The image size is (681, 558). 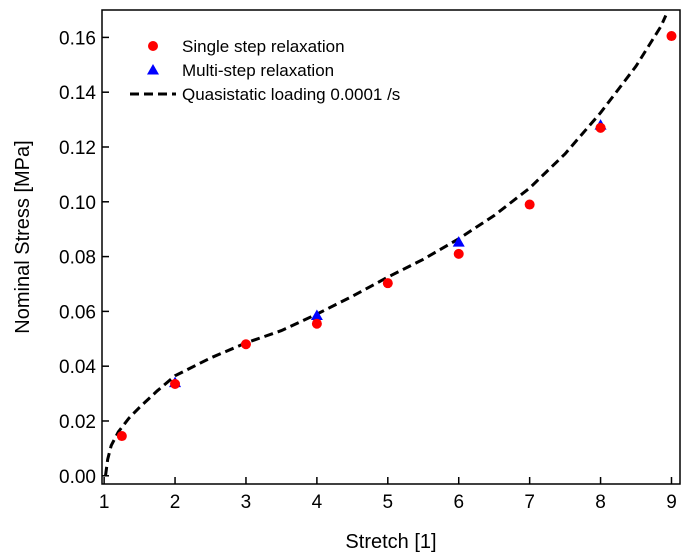 I want to click on legend-triangle-marker, so click(x=153, y=69).